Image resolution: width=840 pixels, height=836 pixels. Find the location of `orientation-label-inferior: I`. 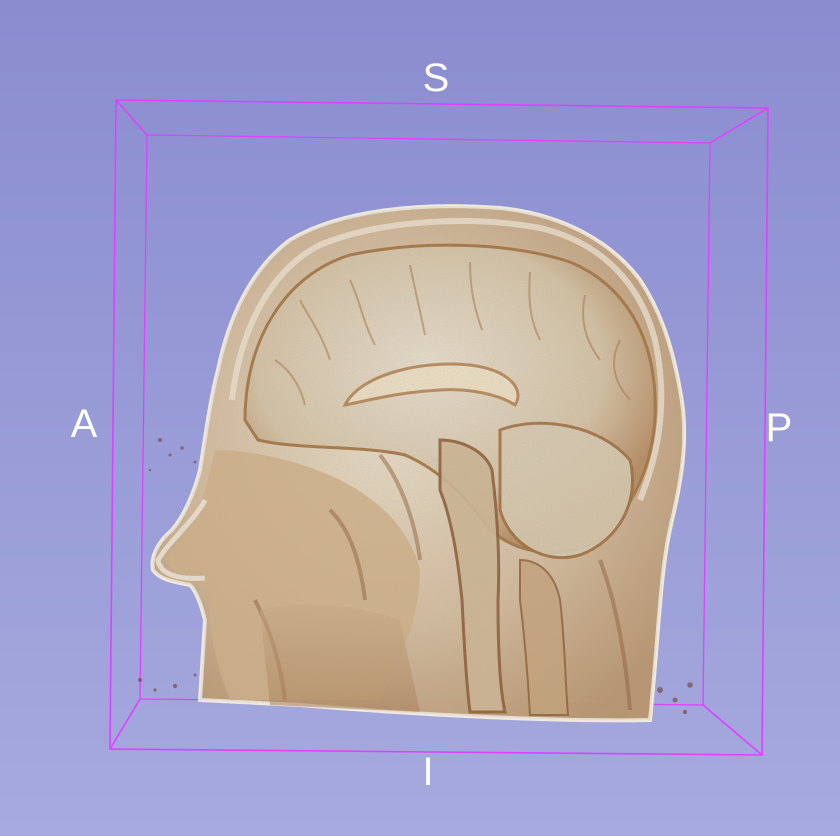

orientation-label-inferior: I is located at coordinates (428, 772).